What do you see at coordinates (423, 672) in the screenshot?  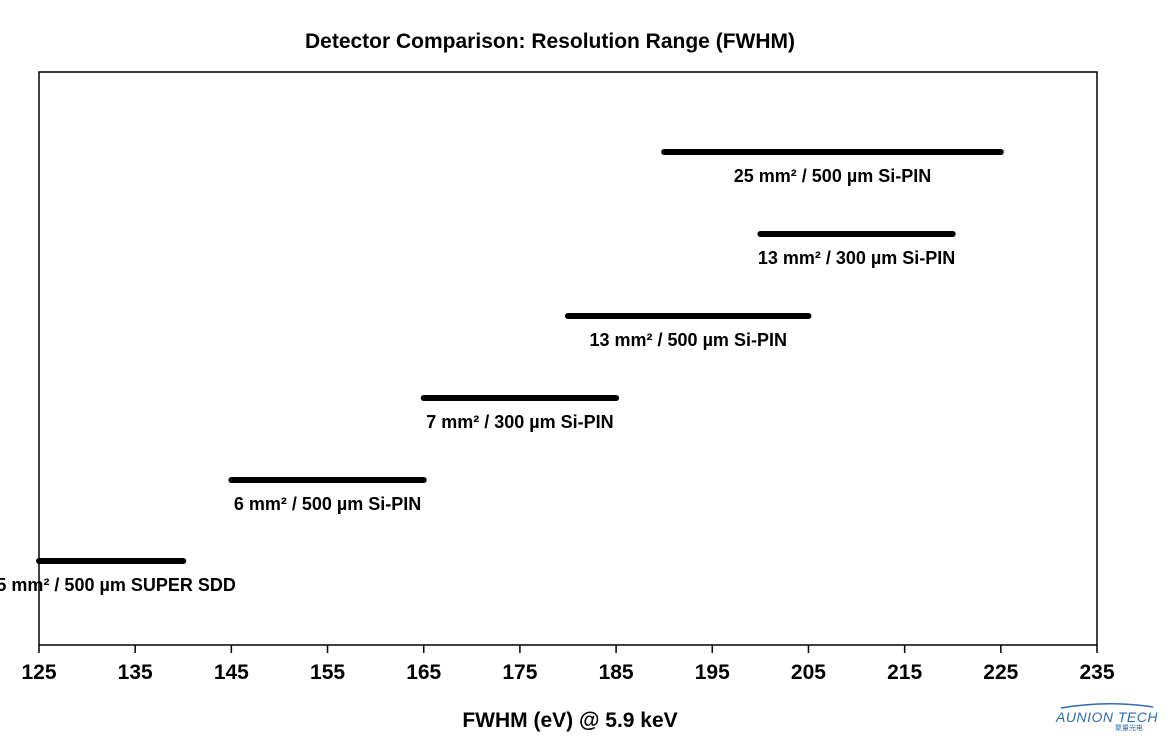 I see `x-tick-label: 165` at bounding box center [423, 672].